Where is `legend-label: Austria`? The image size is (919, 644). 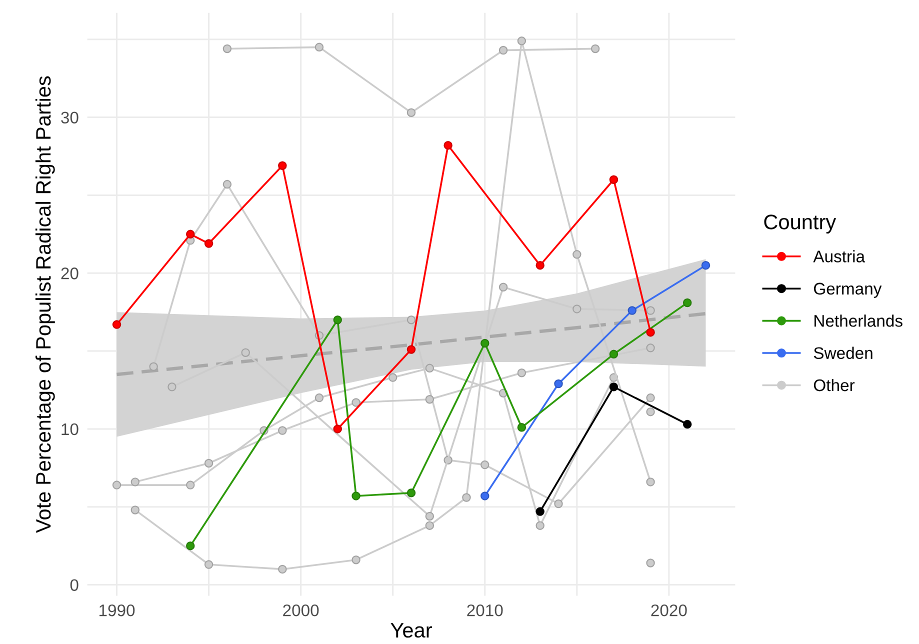 legend-label: Austria is located at coordinates (839, 256).